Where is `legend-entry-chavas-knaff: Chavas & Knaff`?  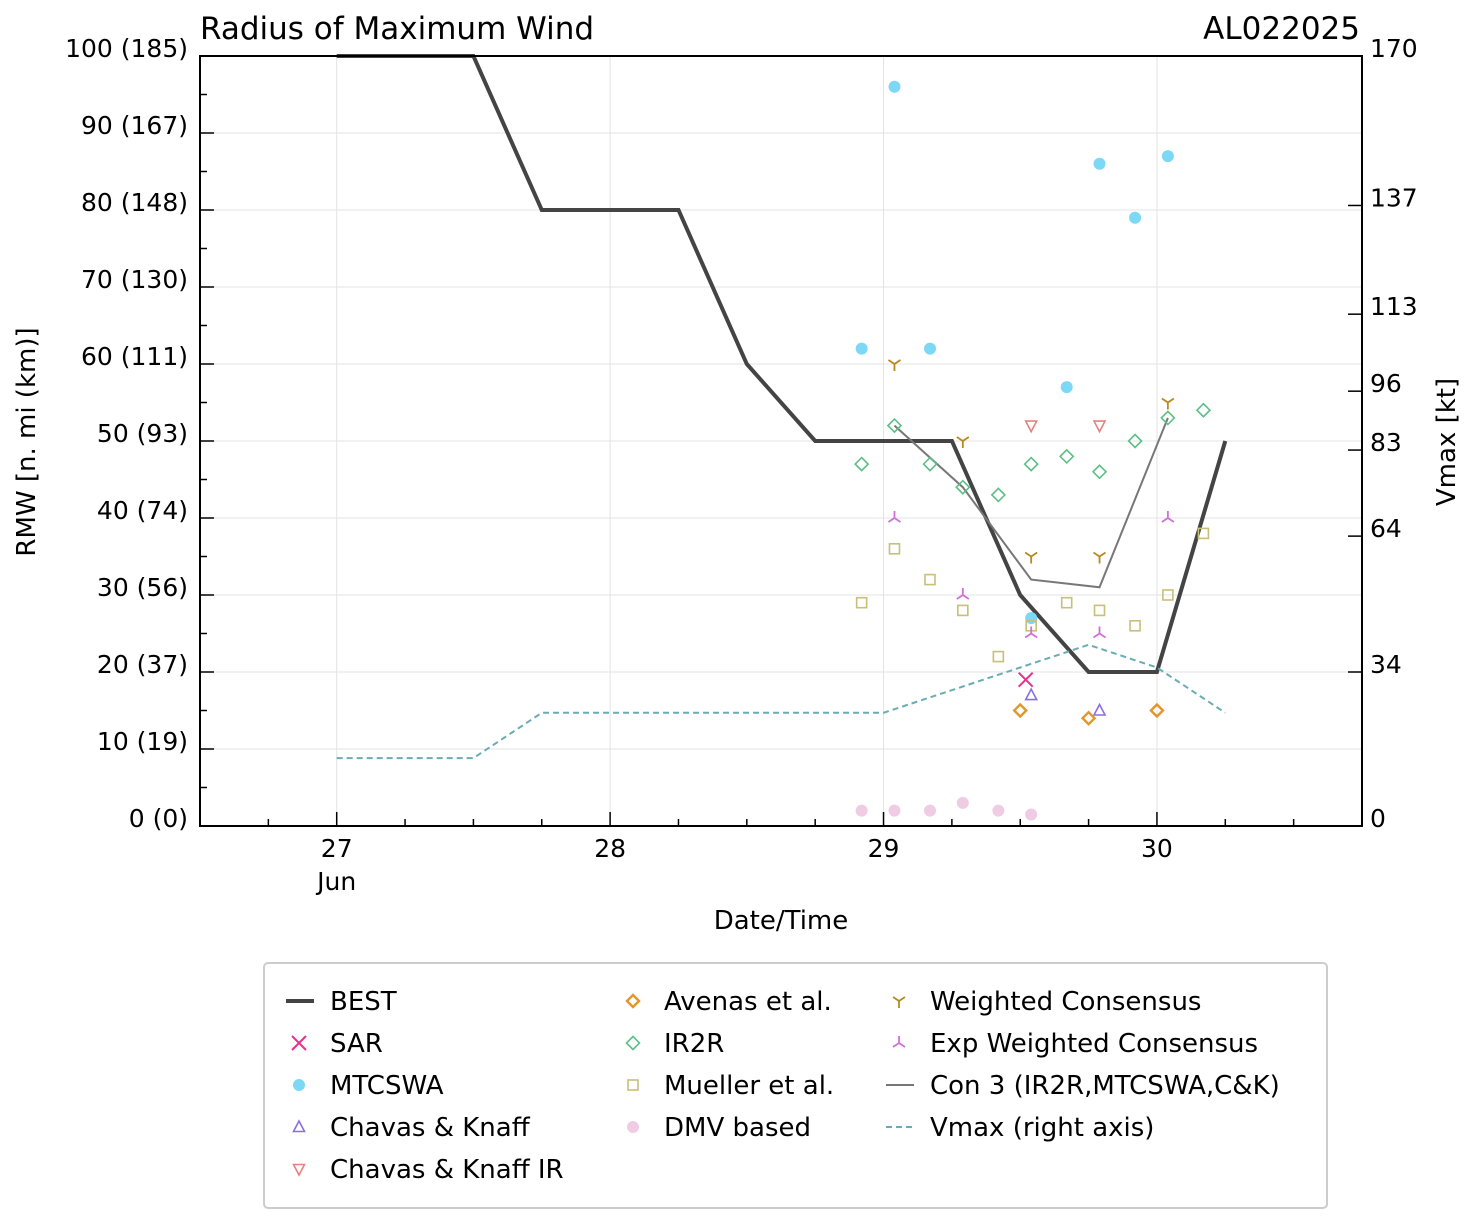
legend-entry-chavas-knaff: Chavas & Knaff is located at coordinates (411, 1128).